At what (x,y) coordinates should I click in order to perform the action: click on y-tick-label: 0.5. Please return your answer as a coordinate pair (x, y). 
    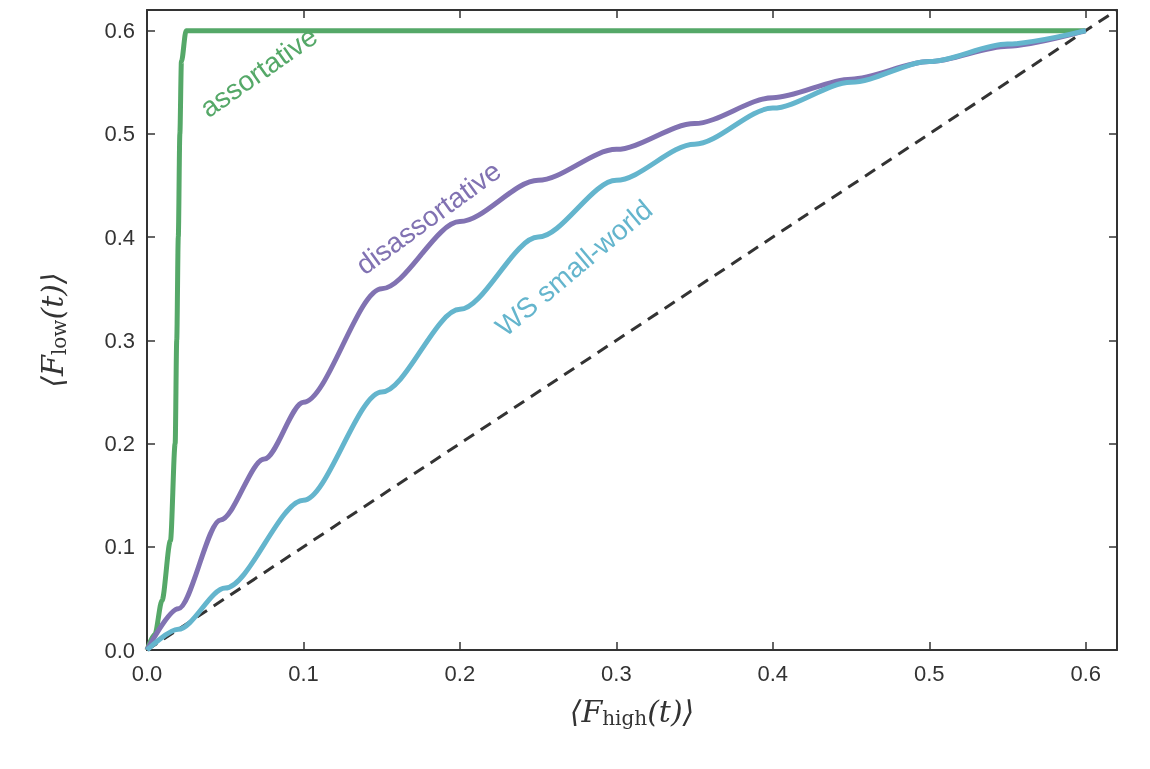
    Looking at the image, I should click on (119, 134).